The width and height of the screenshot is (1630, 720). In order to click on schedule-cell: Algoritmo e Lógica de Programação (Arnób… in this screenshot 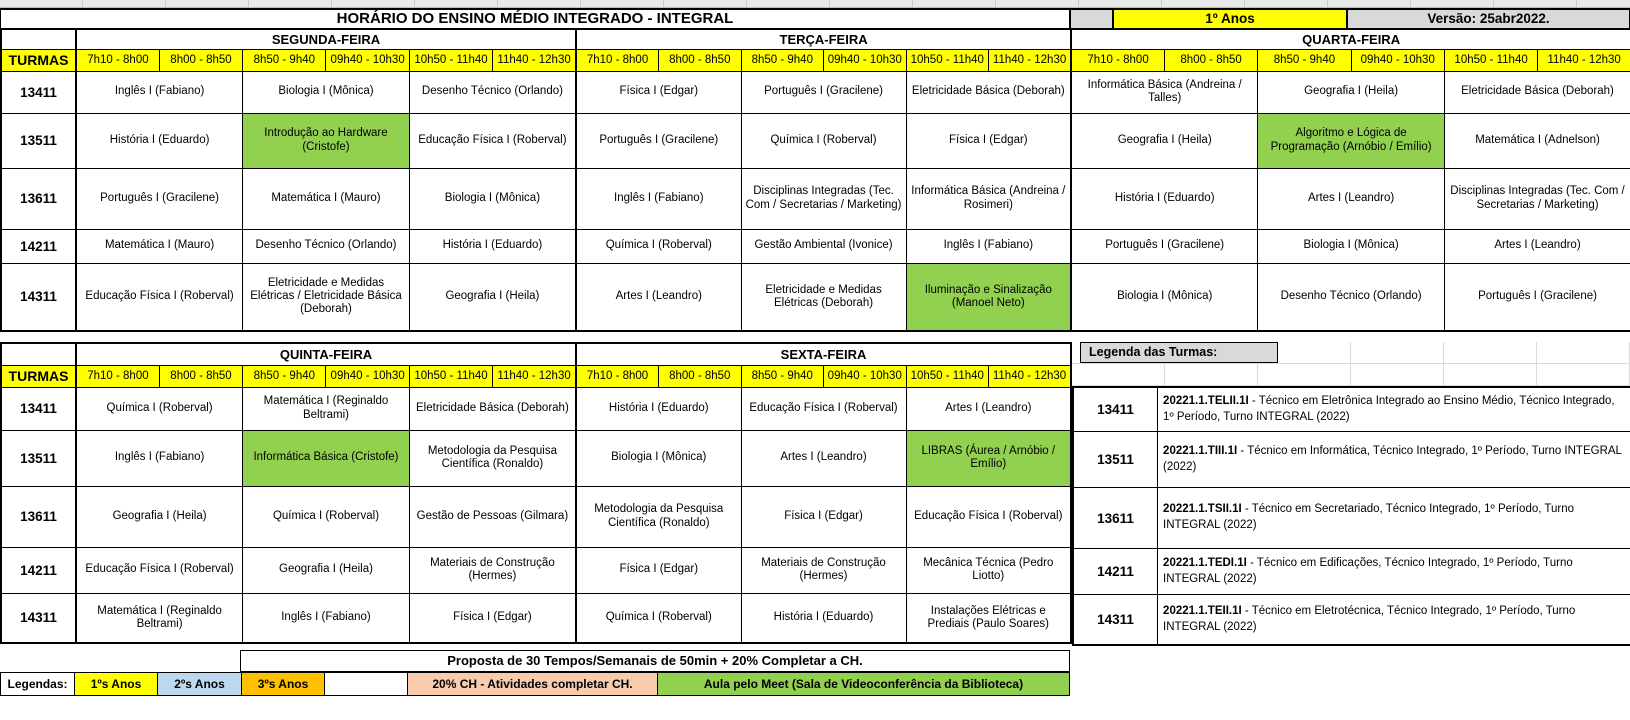, I will do `click(1351, 140)`.